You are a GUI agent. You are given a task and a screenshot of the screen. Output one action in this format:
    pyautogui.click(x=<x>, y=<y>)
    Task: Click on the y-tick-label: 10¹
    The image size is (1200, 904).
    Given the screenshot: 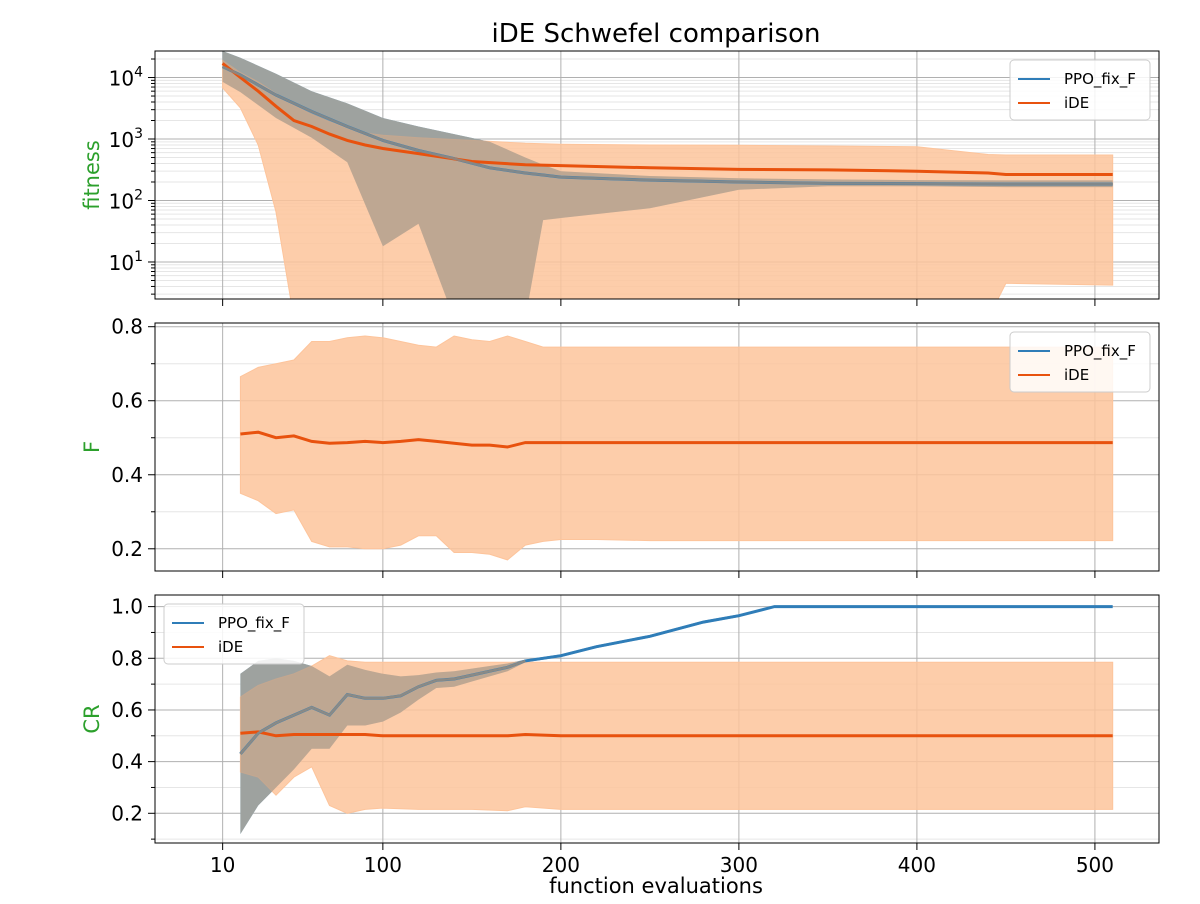 What is the action you would take?
    pyautogui.click(x=126, y=262)
    